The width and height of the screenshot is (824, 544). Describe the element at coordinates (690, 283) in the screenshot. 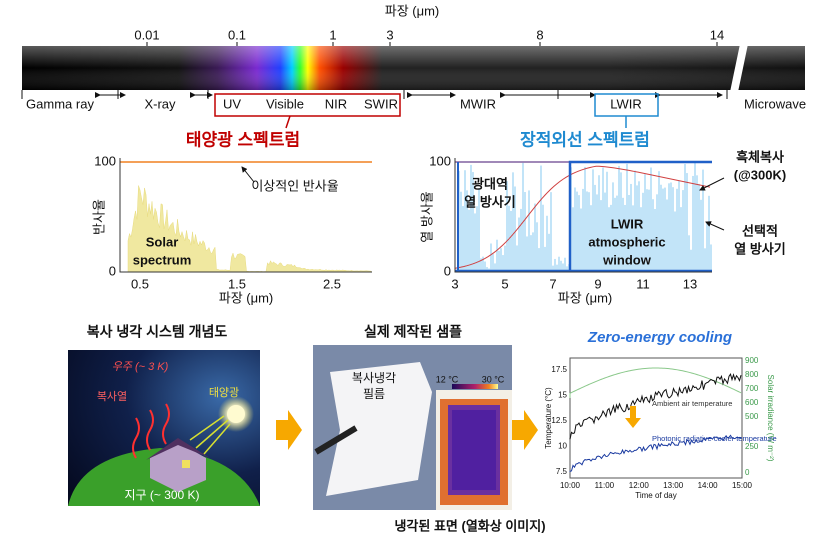

I see `x-tick-label: 13` at that location.